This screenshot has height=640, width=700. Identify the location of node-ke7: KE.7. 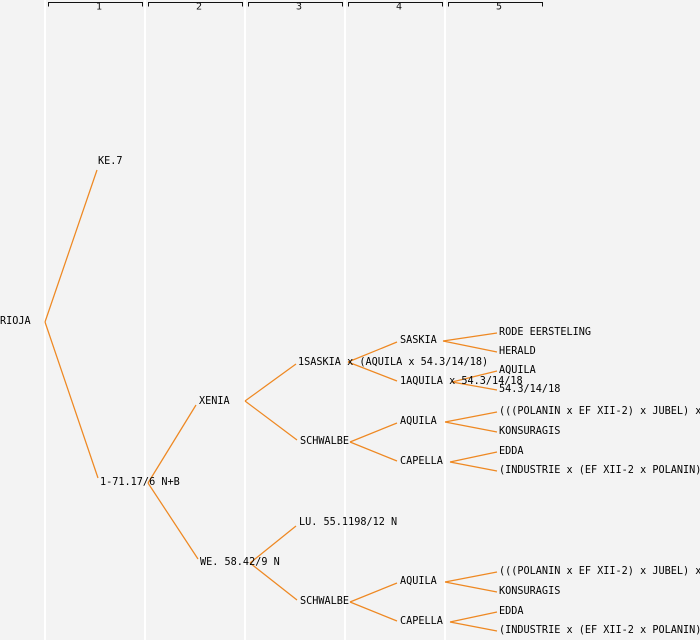
(110, 161).